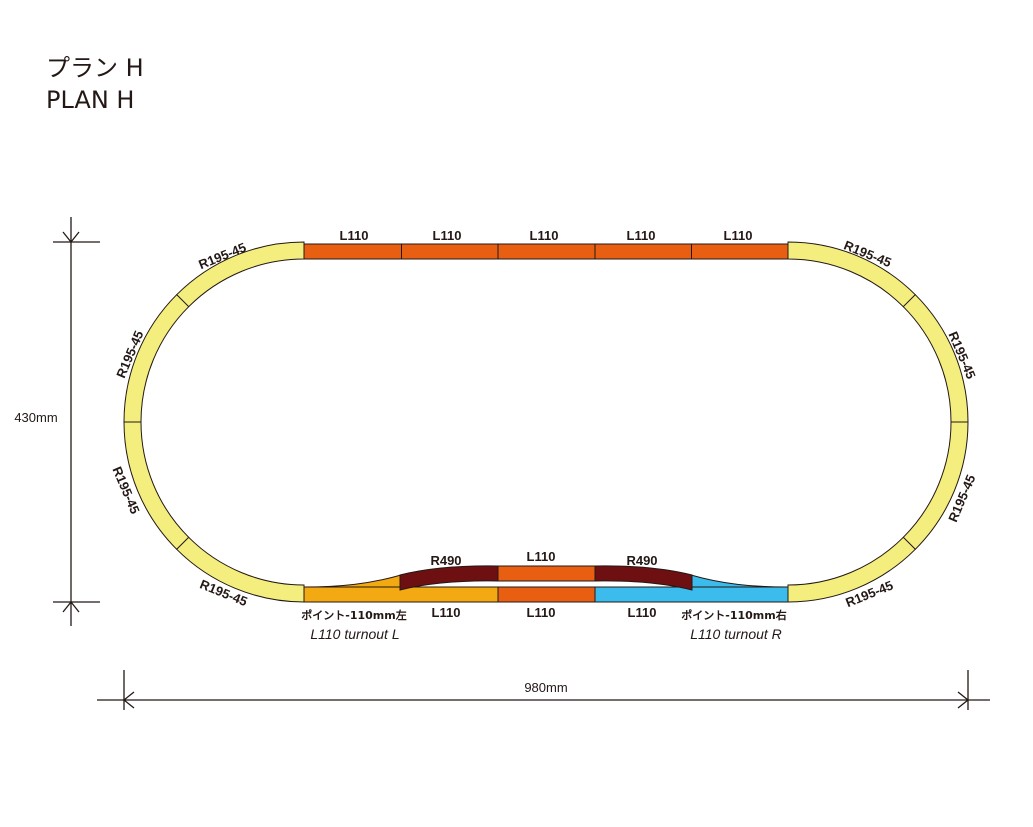 The height and width of the screenshot is (827, 1033). I want to click on label-turnout-right-en: L110 turnout R, so click(736, 634).